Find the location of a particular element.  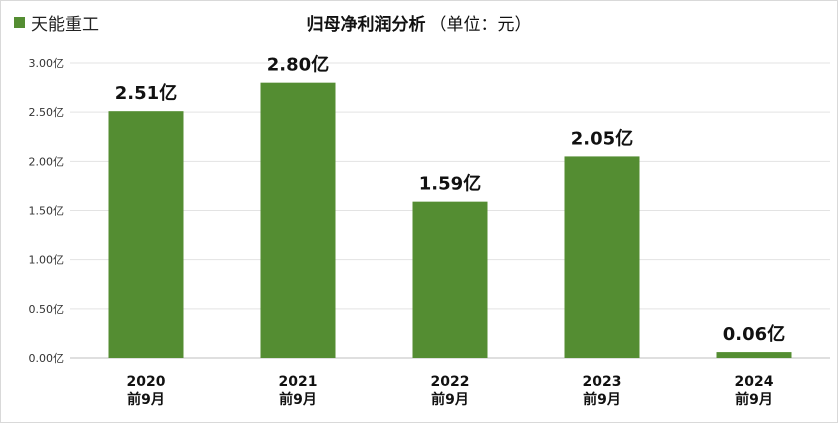

chart-title: 归母净利润分析 （单位：元） is located at coordinates (419, 22).